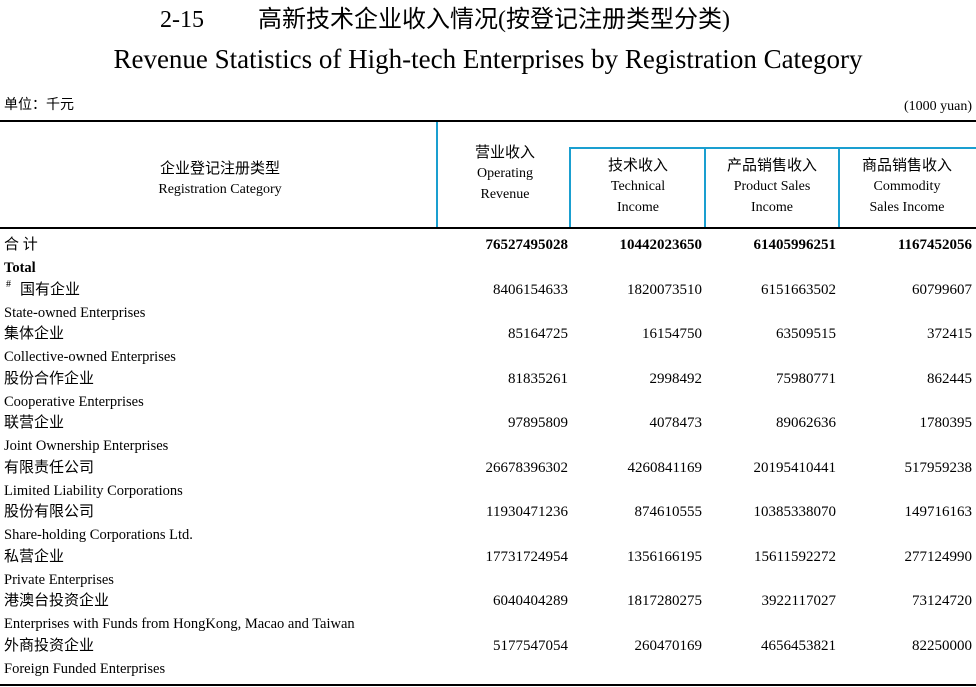 This screenshot has height=687, width=976. Describe the element at coordinates (49, 378) in the screenshot. I see `row-label-cn: 股份合作企业` at that location.